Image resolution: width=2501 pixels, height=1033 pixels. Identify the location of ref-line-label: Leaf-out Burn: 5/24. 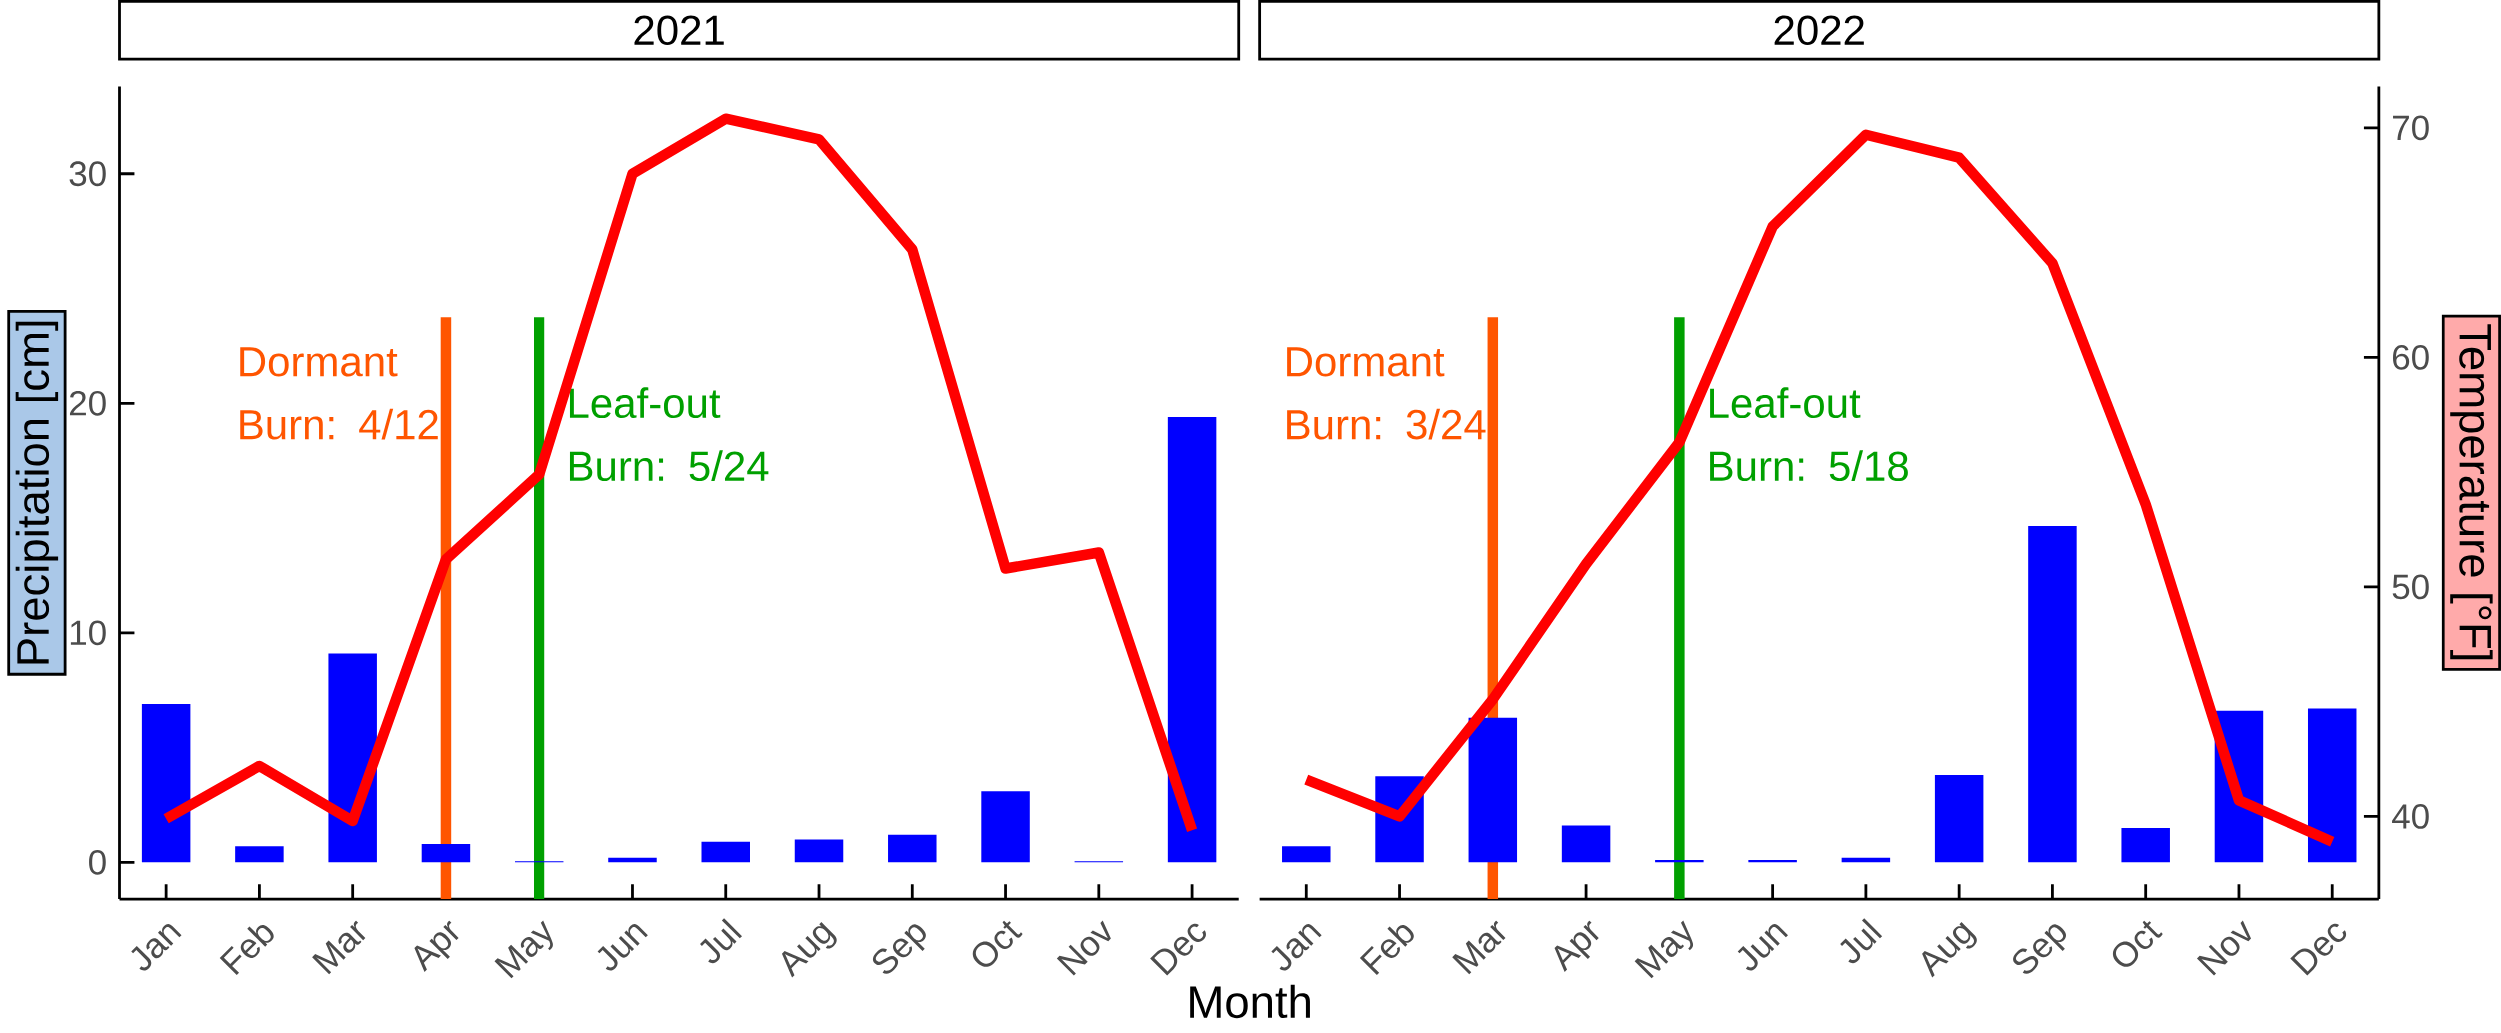
(669, 434).